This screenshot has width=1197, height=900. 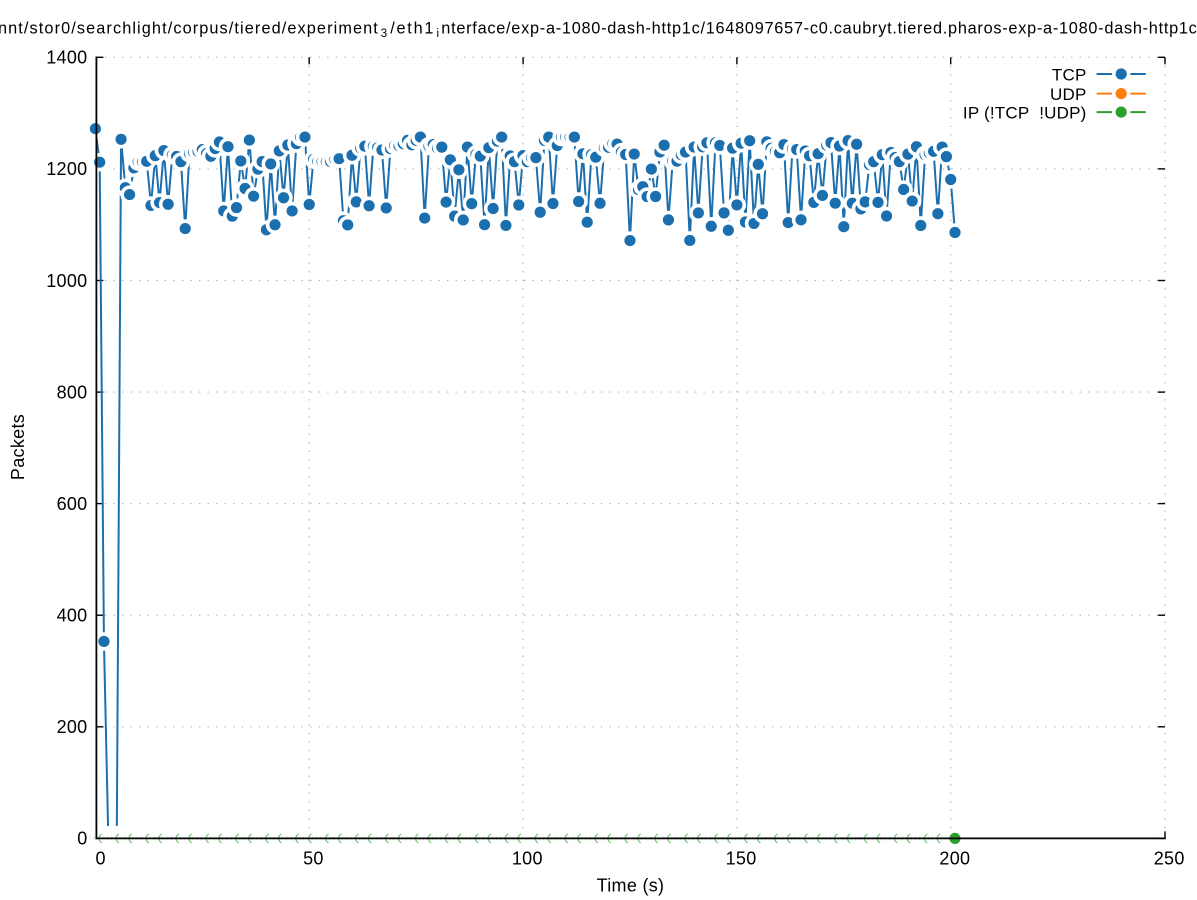 What do you see at coordinates (66, 58) in the screenshot?
I see `svg-text: 1400` at bounding box center [66, 58].